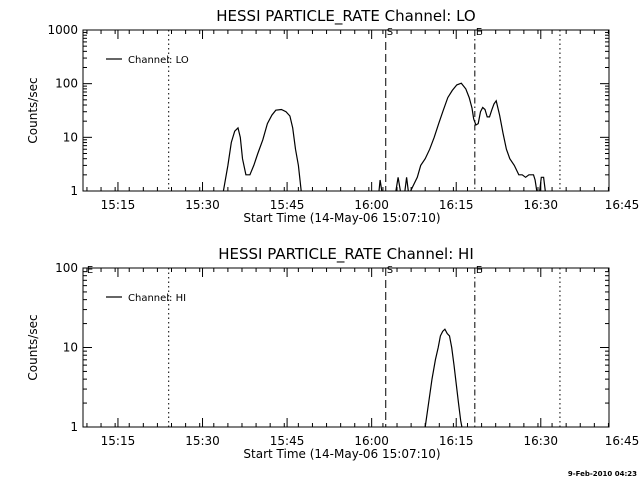 The width and height of the screenshot is (640, 480). What do you see at coordinates (602, 474) in the screenshot?
I see `footer-timestamp: 9-Feb-2010 04:23` at bounding box center [602, 474].